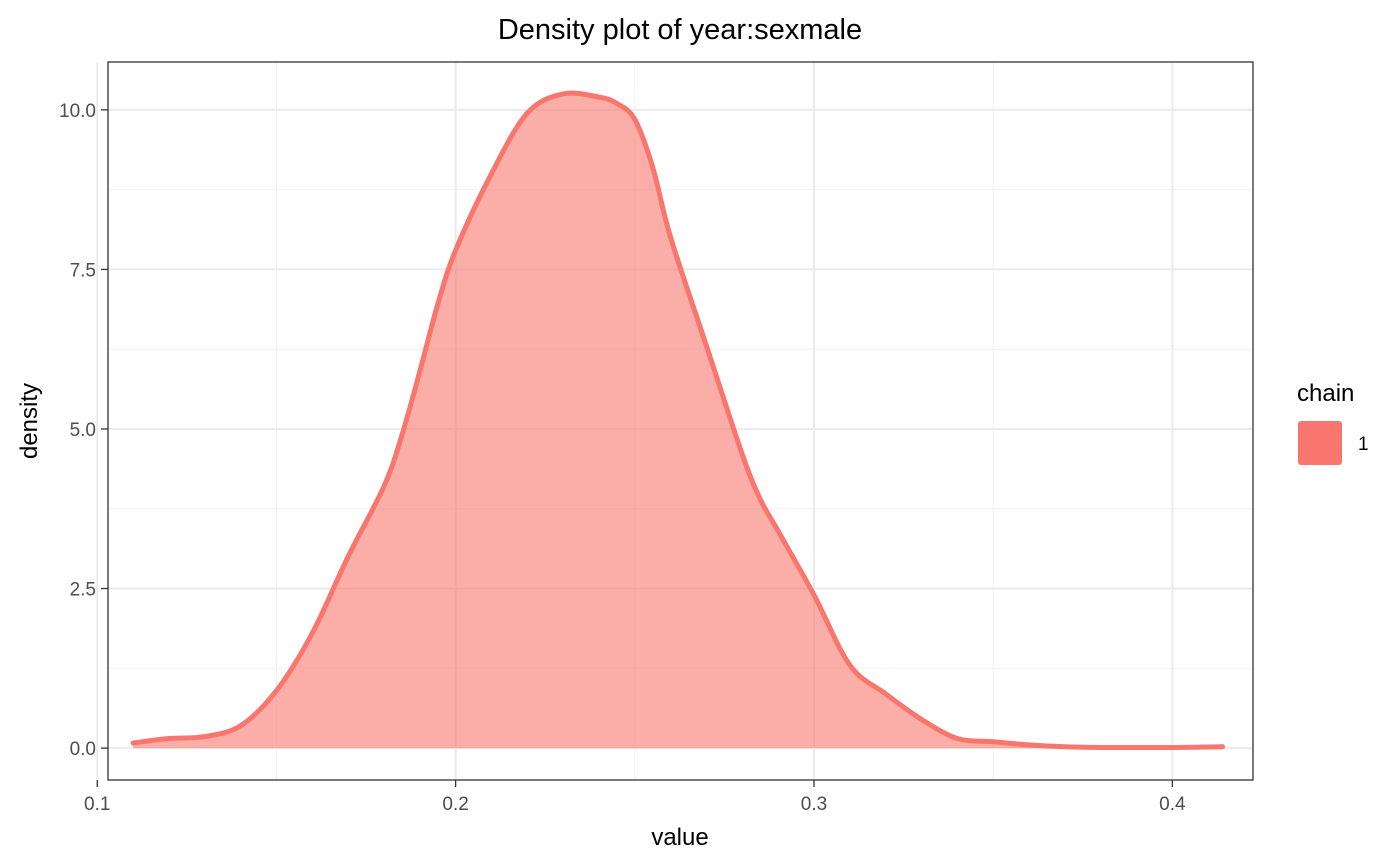 This screenshot has height=866, width=1400. Describe the element at coordinates (455, 804) in the screenshot. I see `x-tick-label: 0.2` at that location.